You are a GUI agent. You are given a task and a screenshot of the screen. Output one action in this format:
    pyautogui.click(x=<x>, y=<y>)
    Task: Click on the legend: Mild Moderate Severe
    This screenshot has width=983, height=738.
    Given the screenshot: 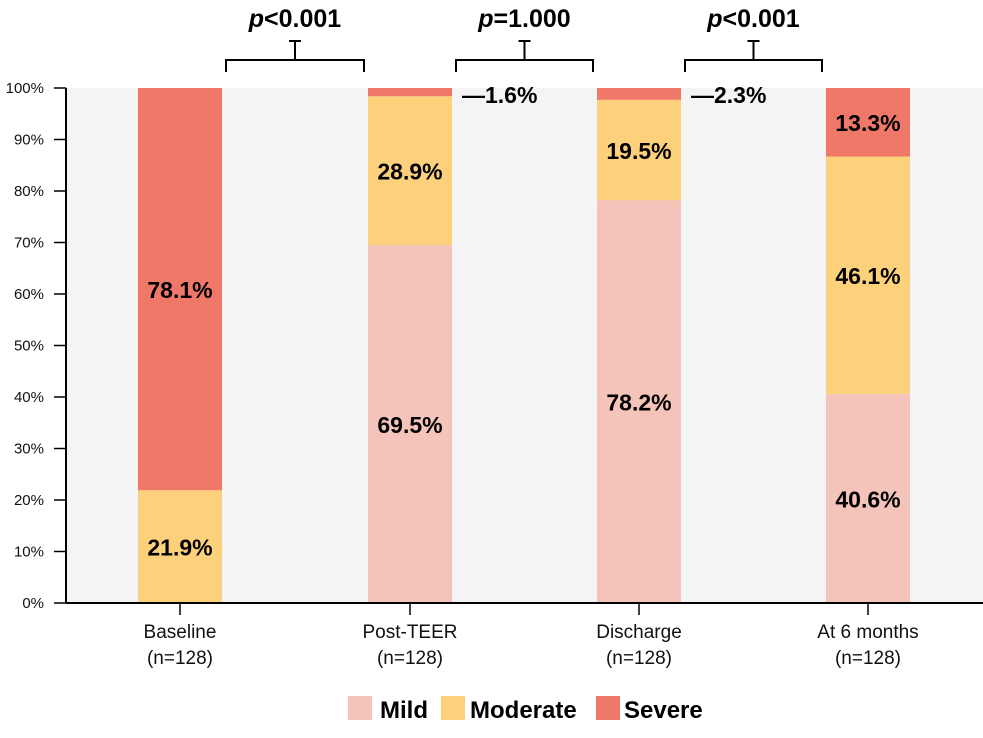 What is the action you would take?
    pyautogui.click(x=525, y=710)
    